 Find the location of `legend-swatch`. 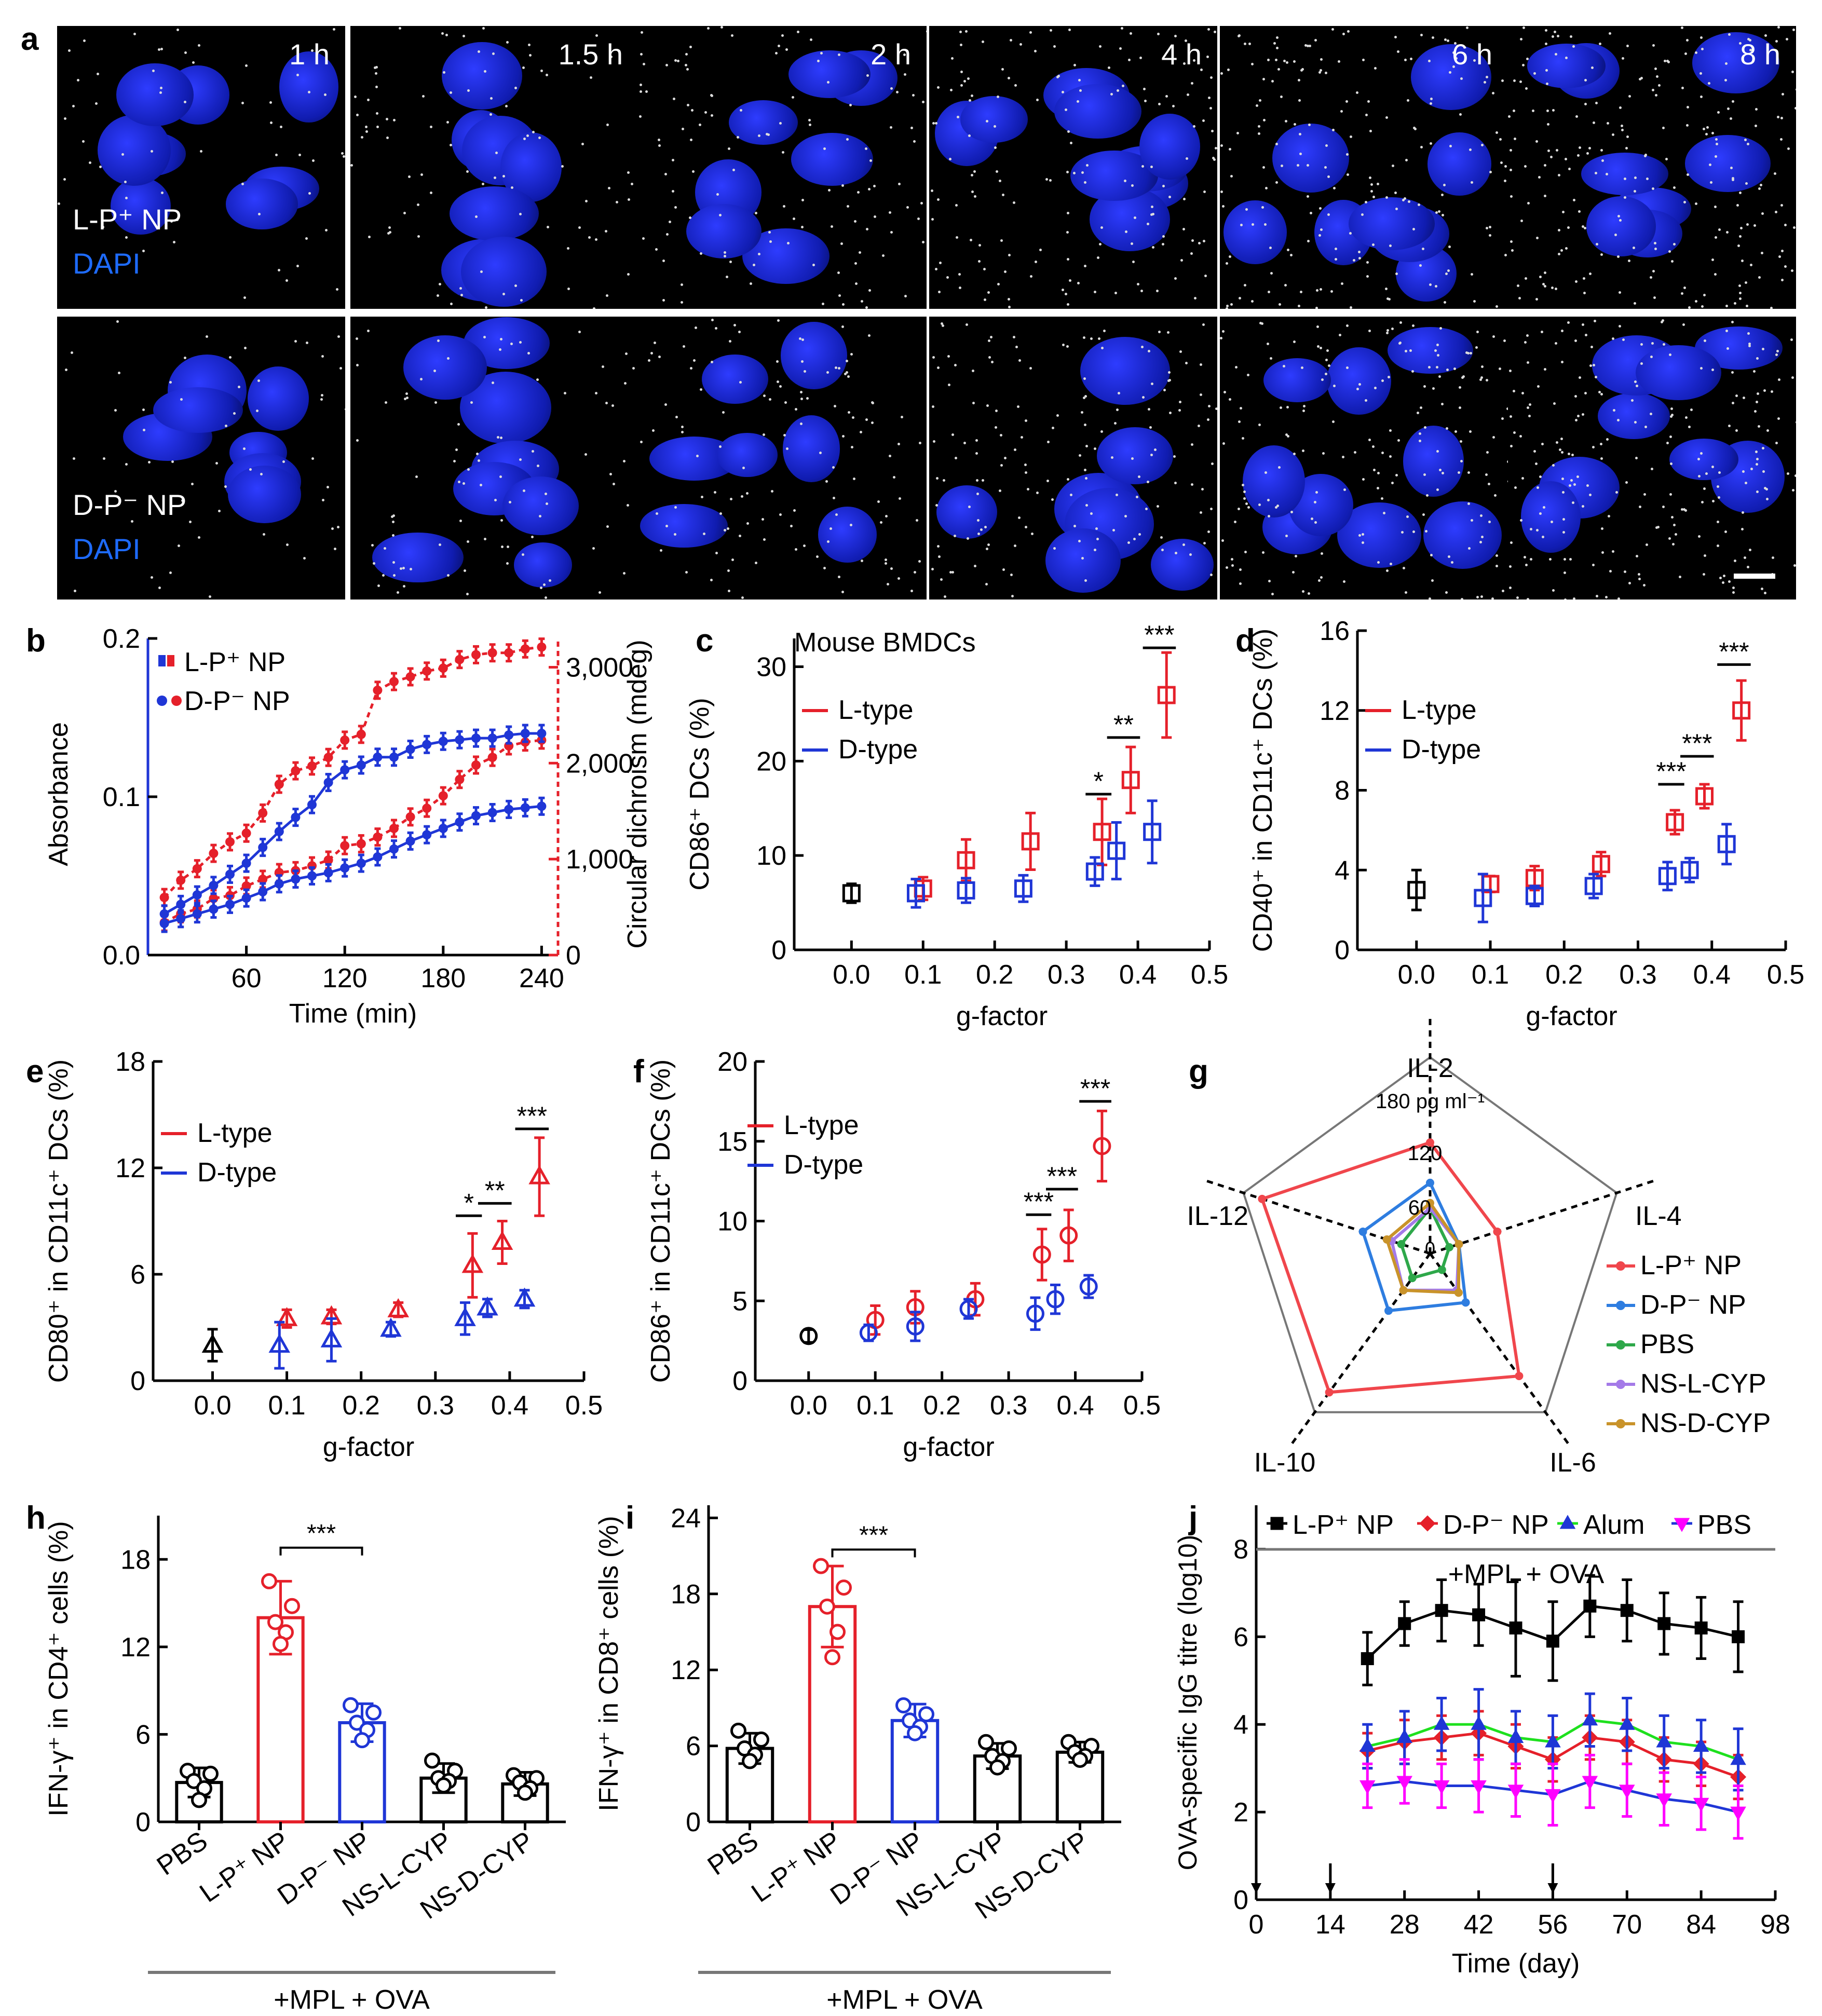

legend-swatch is located at coordinates (162, 661).